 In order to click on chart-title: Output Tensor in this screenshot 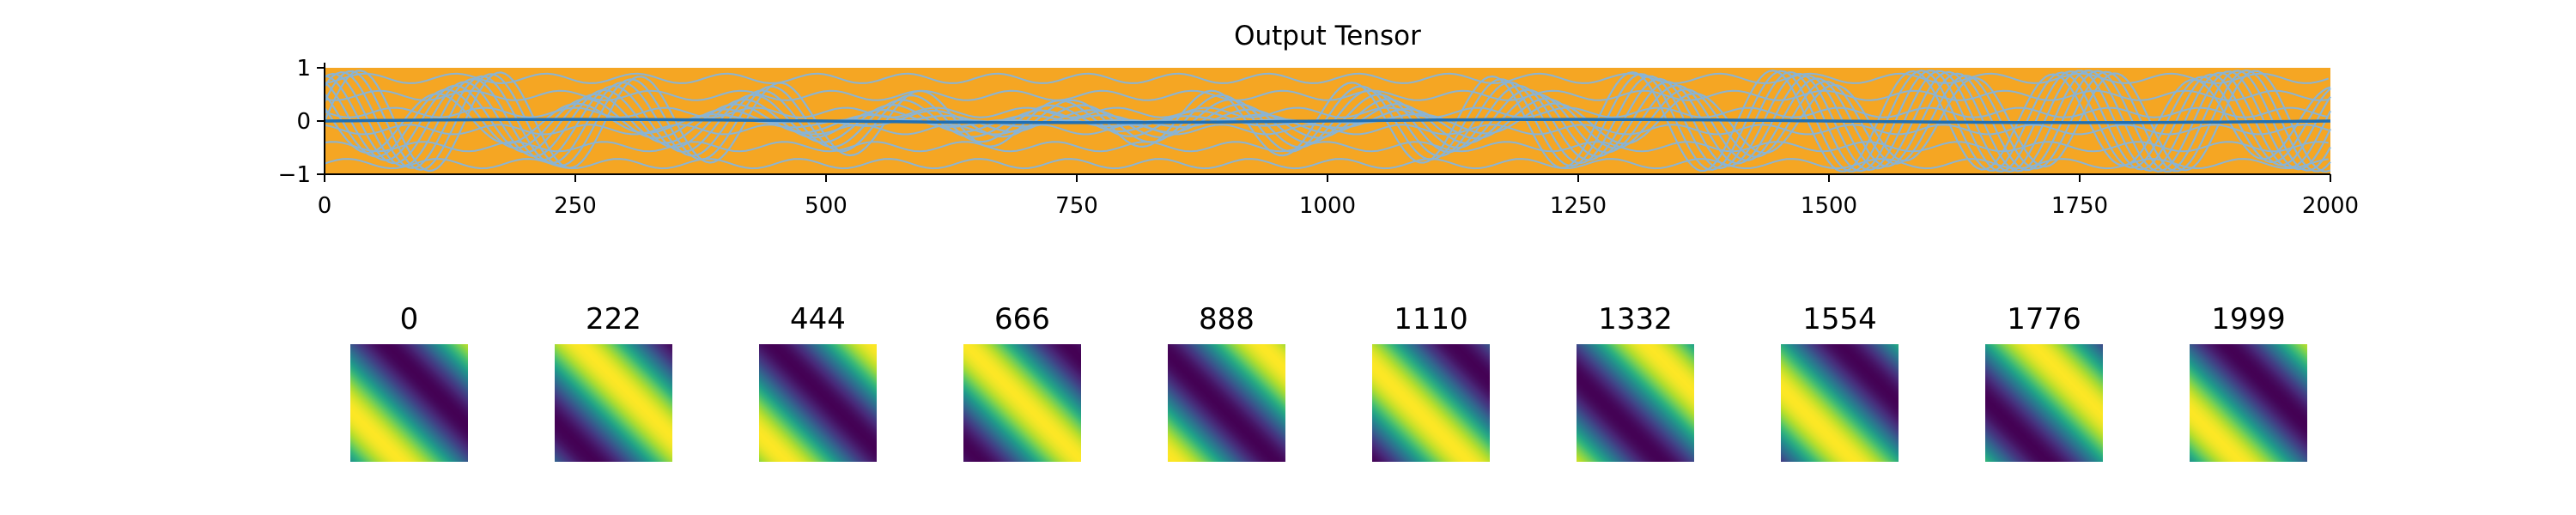, I will do `click(1327, 36)`.